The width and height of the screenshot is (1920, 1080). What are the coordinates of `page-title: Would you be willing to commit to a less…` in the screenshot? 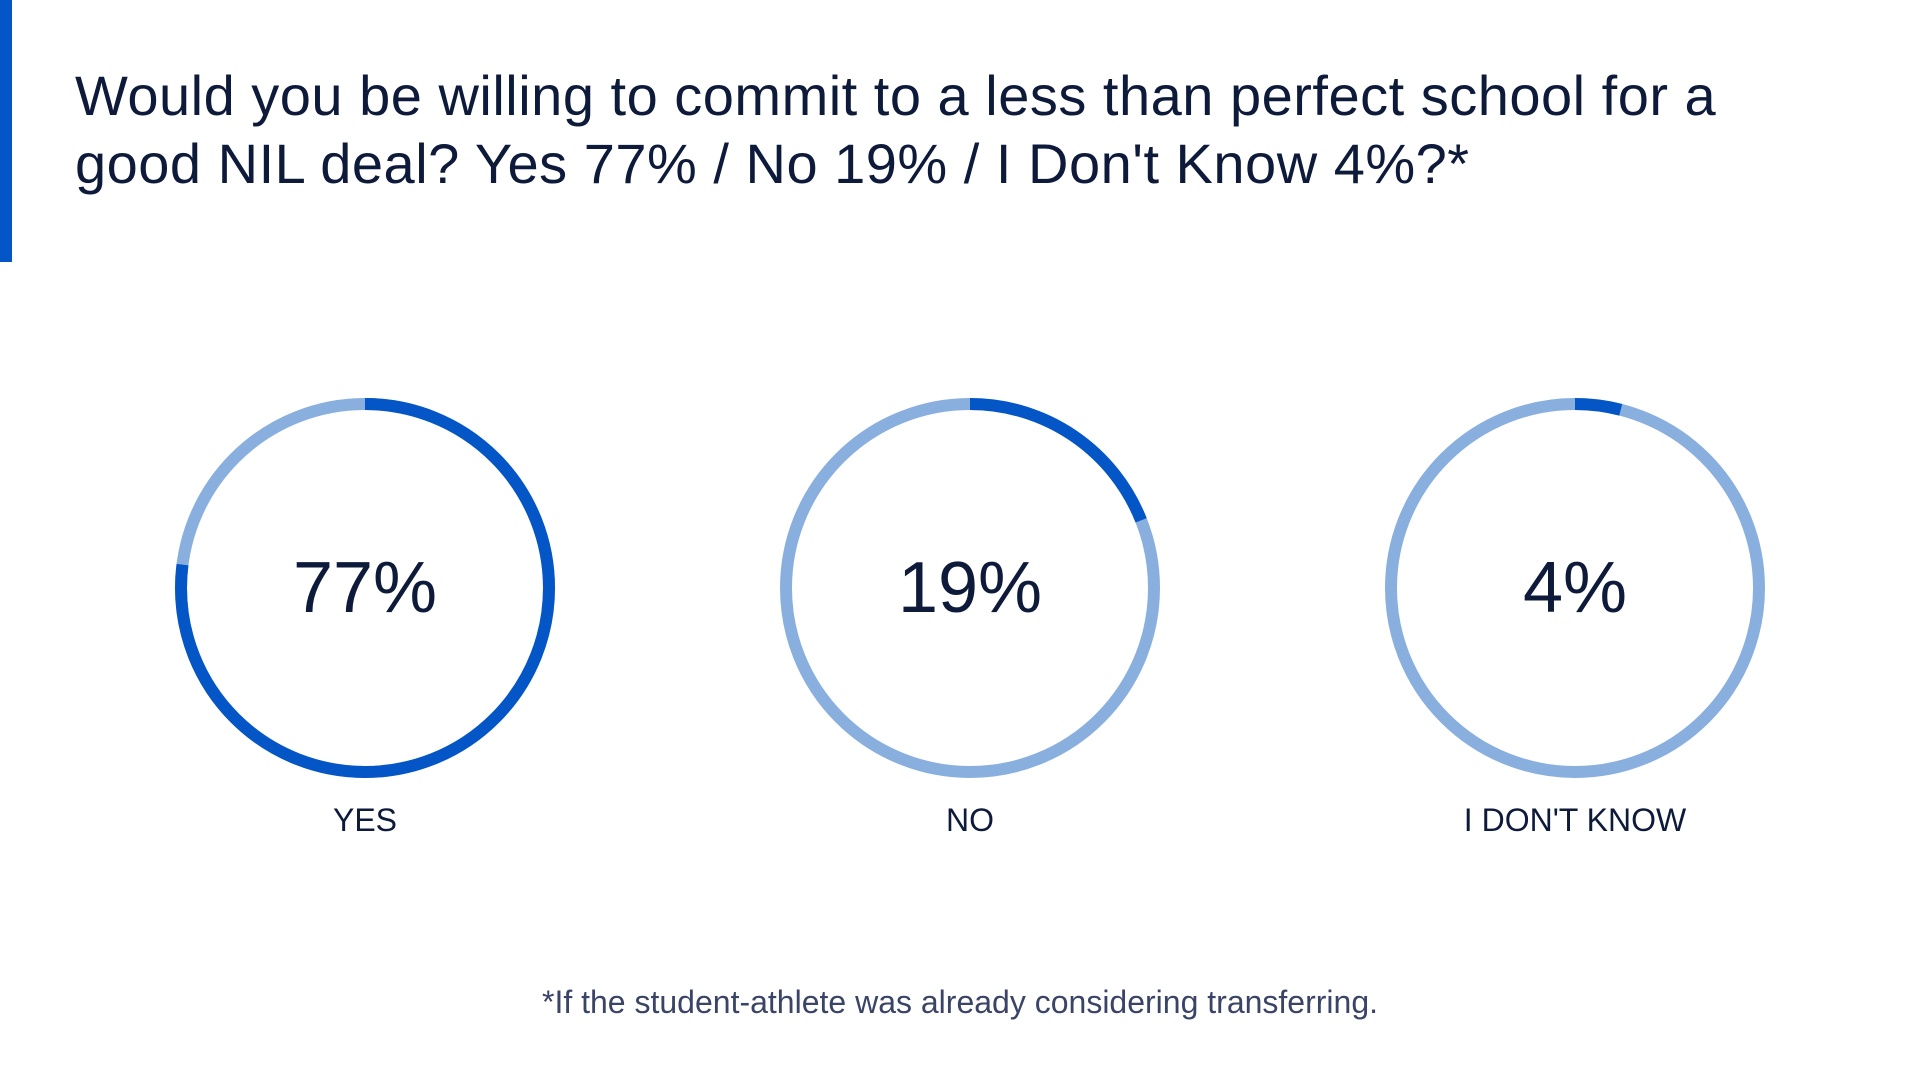 It's located at (896, 129).